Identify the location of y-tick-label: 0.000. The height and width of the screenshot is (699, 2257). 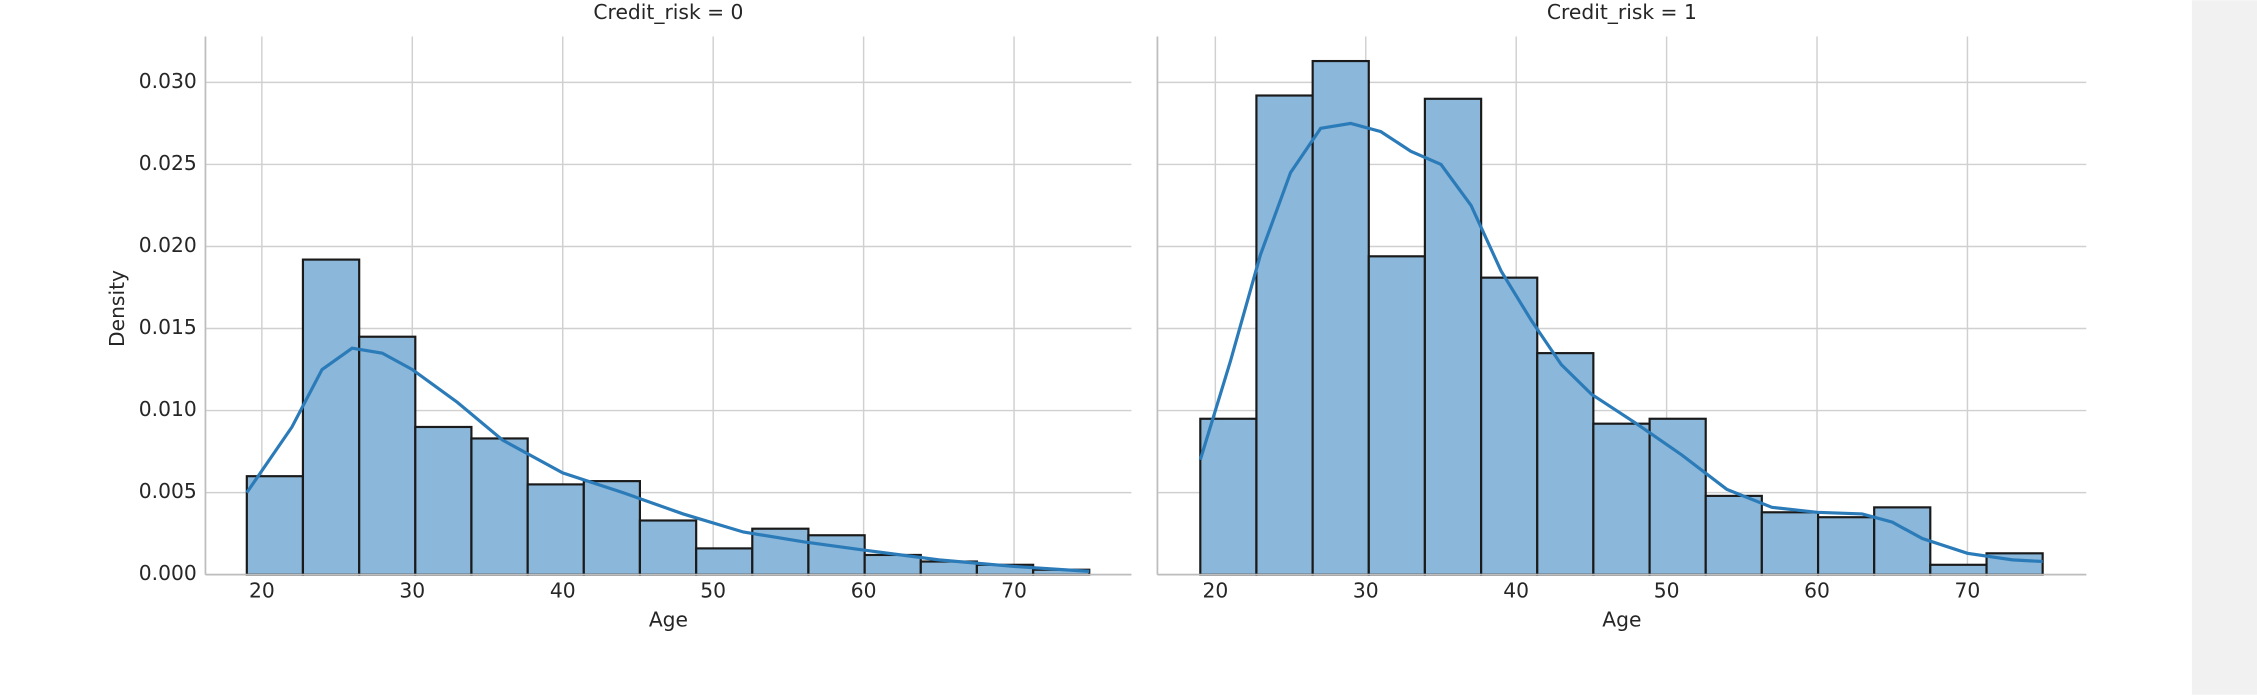
(168, 573).